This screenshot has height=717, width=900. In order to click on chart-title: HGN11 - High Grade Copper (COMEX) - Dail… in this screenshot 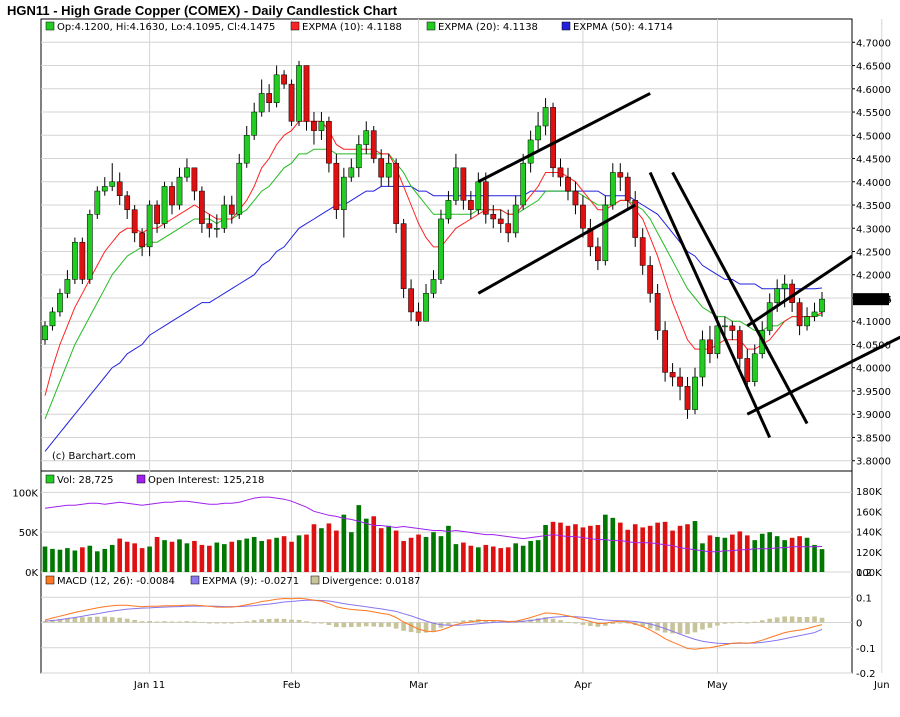, I will do `click(202, 10)`.